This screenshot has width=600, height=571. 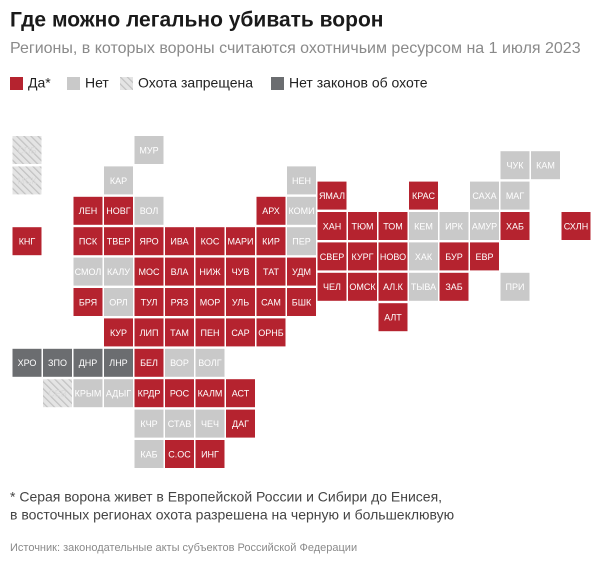 I want to click on region-label: ХАК, so click(x=424, y=257).